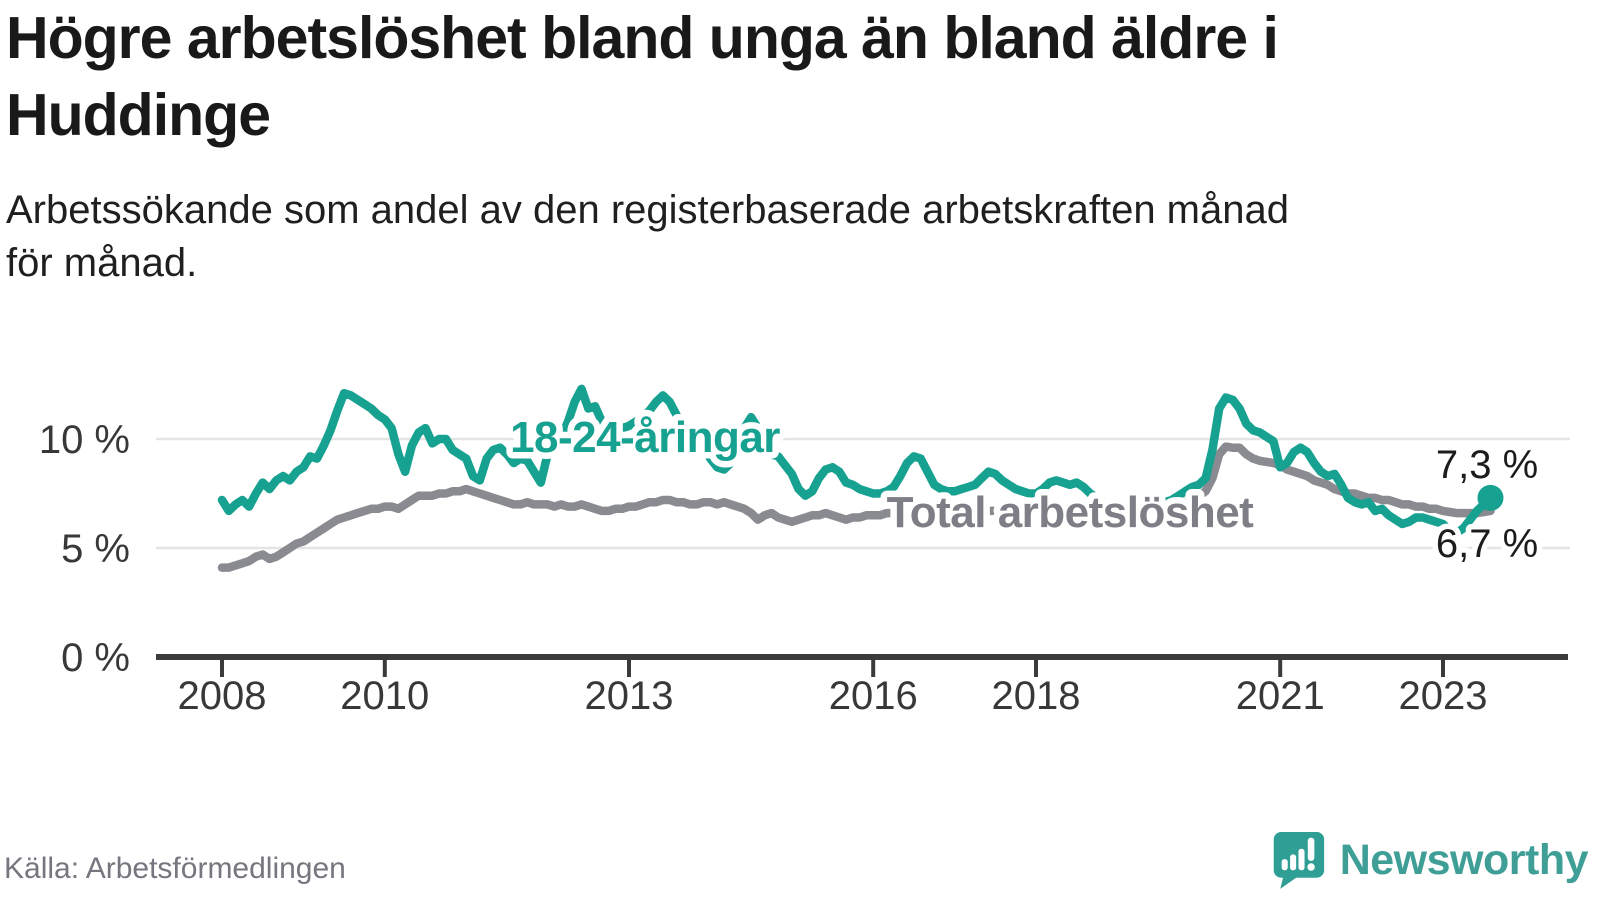  I want to click on source-note: Källa: Arbetsförmedlingen, so click(175, 868).